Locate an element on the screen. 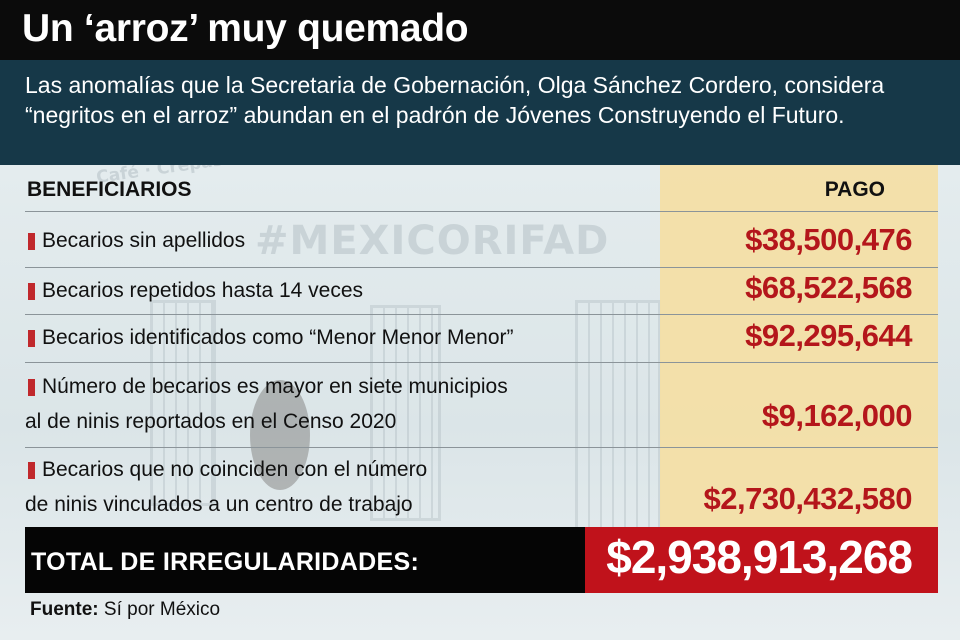 This screenshot has width=960, height=640. header-beneficiarios: BENEFICIARIOS is located at coordinates (109, 189).